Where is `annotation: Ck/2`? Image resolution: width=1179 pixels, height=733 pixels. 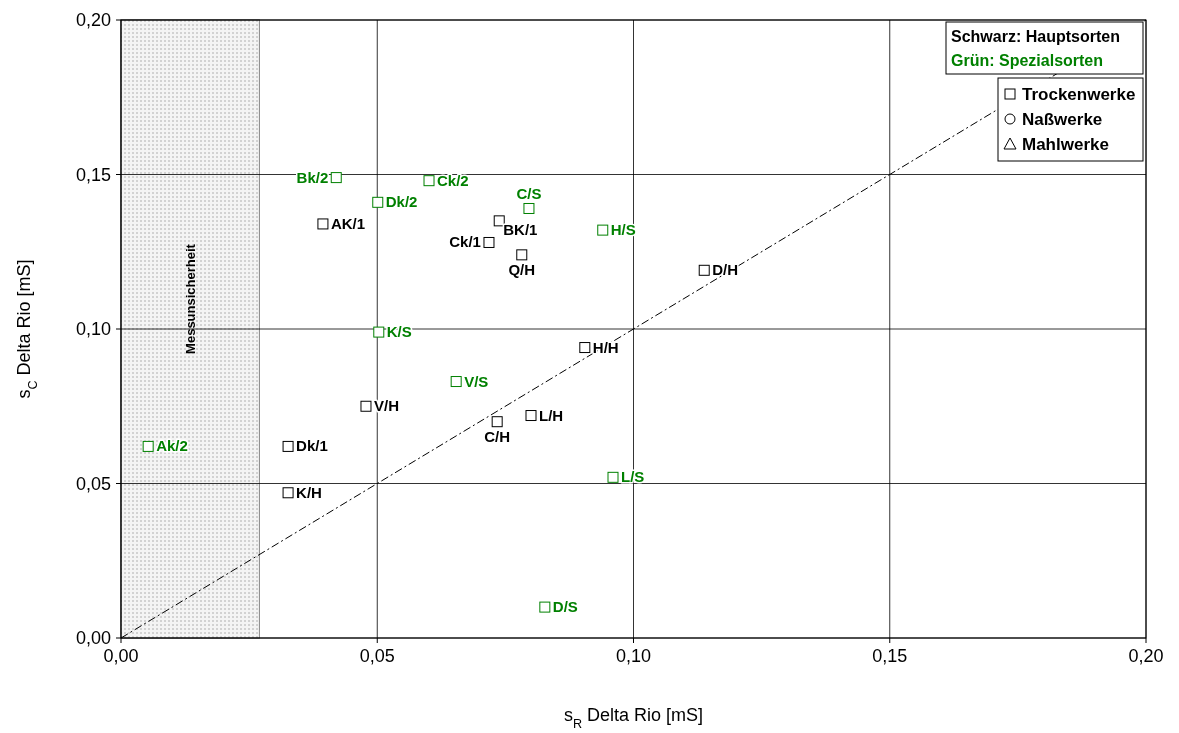
annotation: Ck/2 is located at coordinates (453, 180).